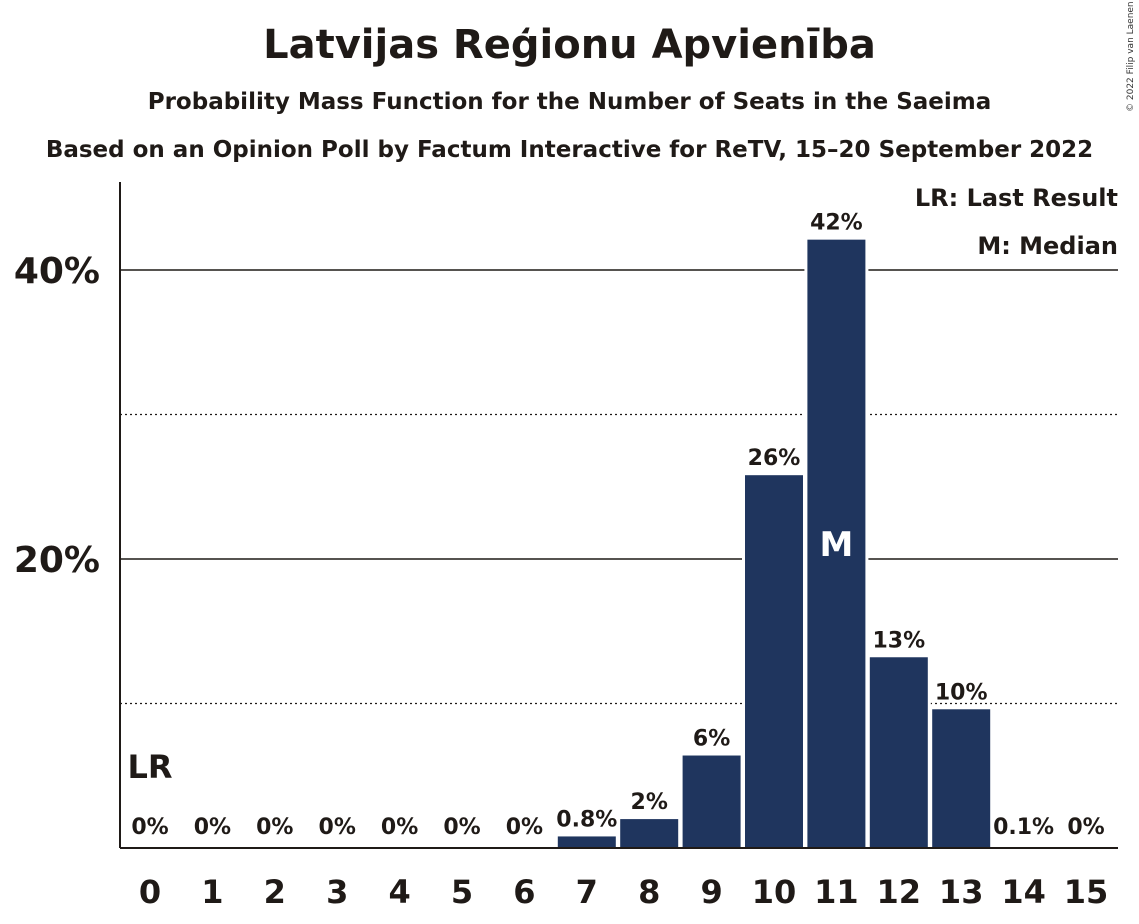 The height and width of the screenshot is (924, 1139). What do you see at coordinates (586, 819) in the screenshot?
I see `data-label: 0.8%` at bounding box center [586, 819].